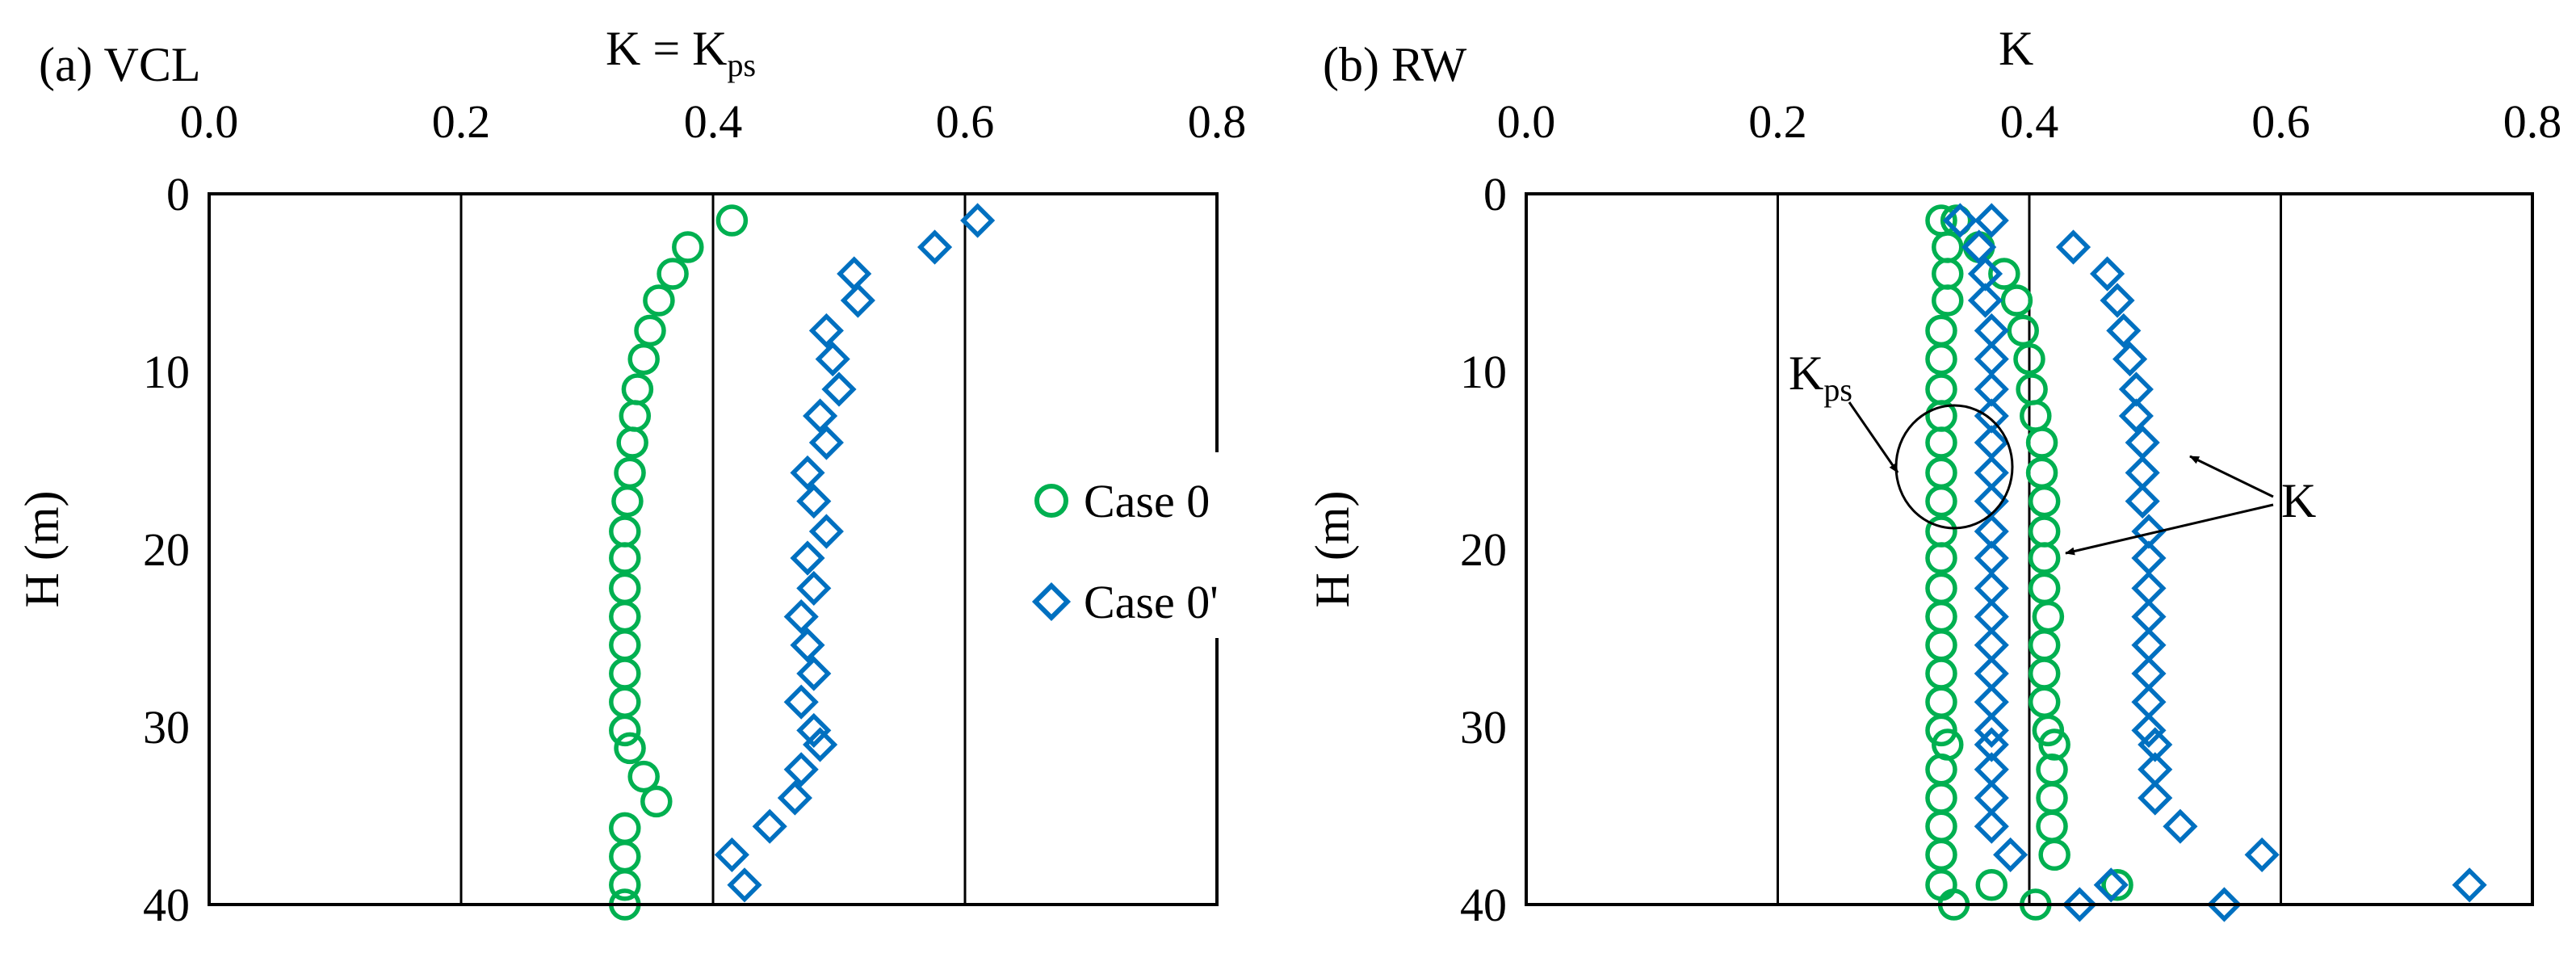 This screenshot has height=953, width=2576. Describe the element at coordinates (742, 65) in the screenshot. I see `panel-a-title-sub: ps` at that location.